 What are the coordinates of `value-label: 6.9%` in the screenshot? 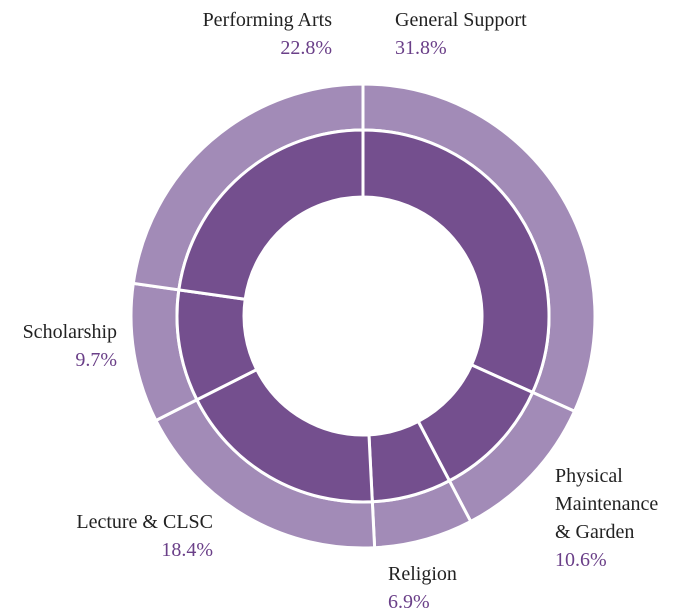 It's located at (409, 601).